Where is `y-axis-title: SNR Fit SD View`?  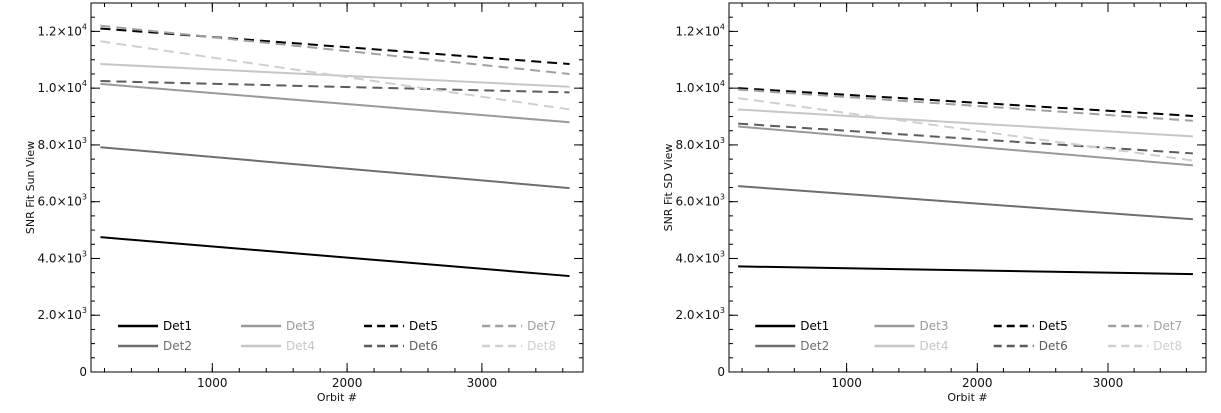 y-axis-title: SNR Fit SD View is located at coordinates (668, 188).